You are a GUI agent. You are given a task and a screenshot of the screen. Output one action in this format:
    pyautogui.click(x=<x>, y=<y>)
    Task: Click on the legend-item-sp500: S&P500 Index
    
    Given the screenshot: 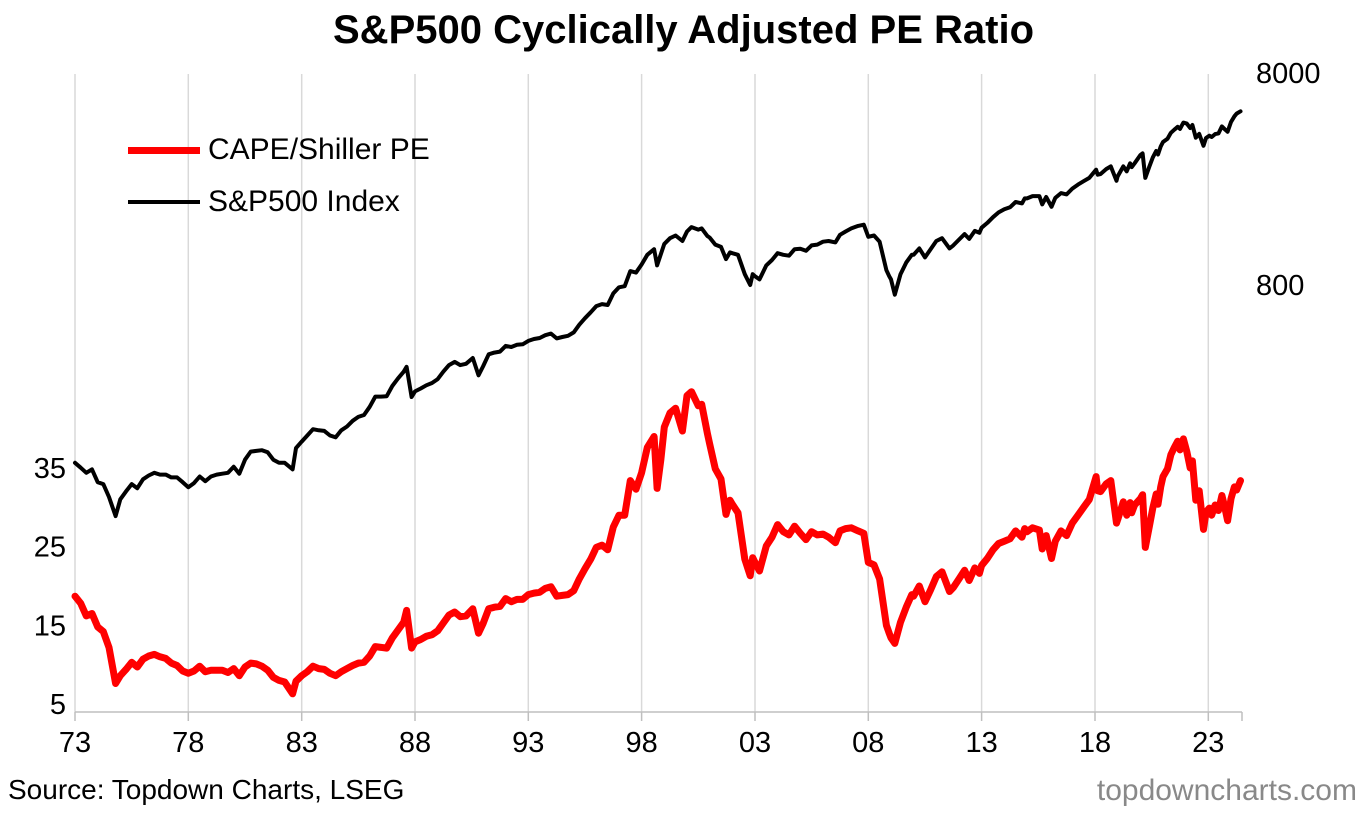 What is the action you would take?
    pyautogui.click(x=279, y=202)
    